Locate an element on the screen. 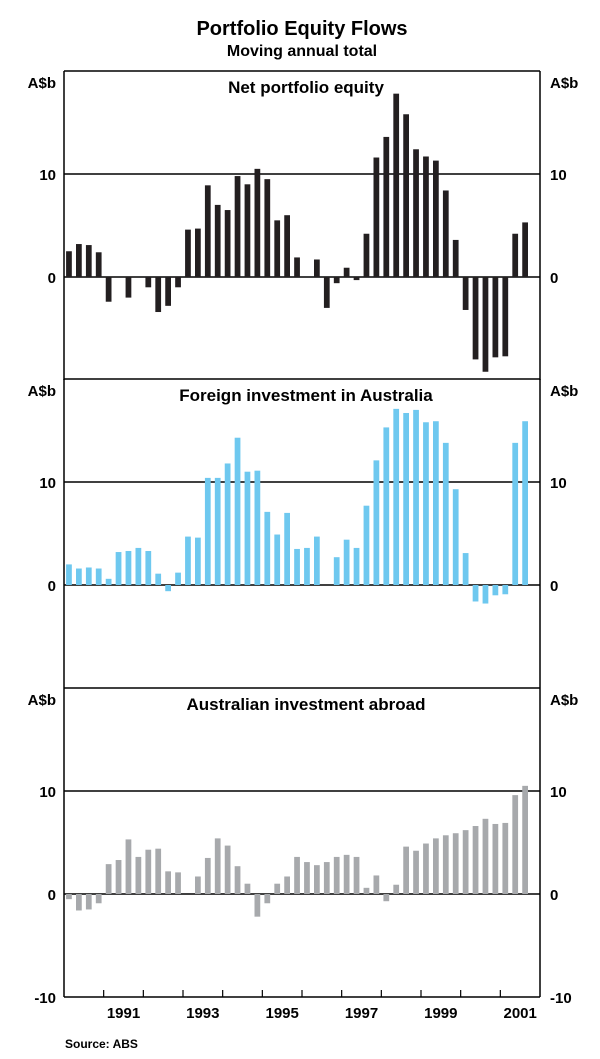 This screenshot has width=600, height=1059. chart-title: Portfolio Equity Flows is located at coordinates (301, 29).